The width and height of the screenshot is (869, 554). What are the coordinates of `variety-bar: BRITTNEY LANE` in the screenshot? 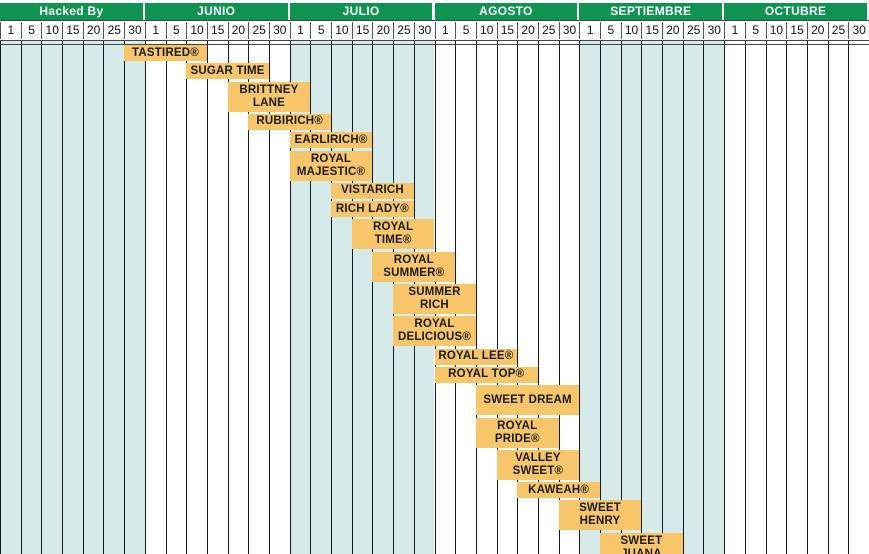 It's located at (269, 96).